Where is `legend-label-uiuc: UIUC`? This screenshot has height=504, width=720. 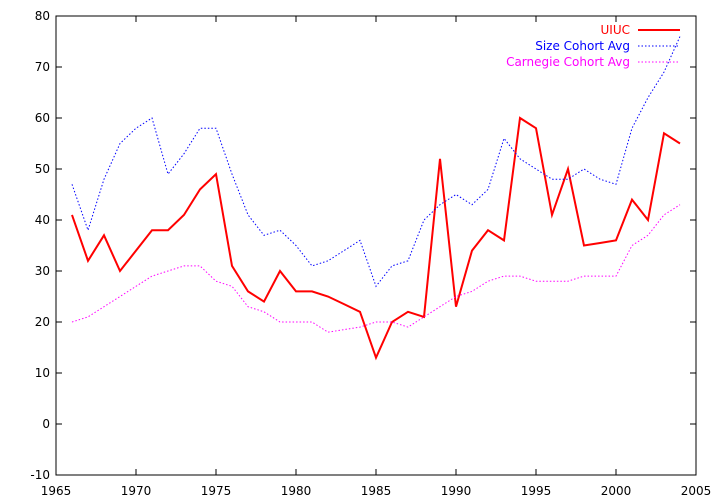 legend-label-uiuc: UIUC is located at coordinates (615, 30).